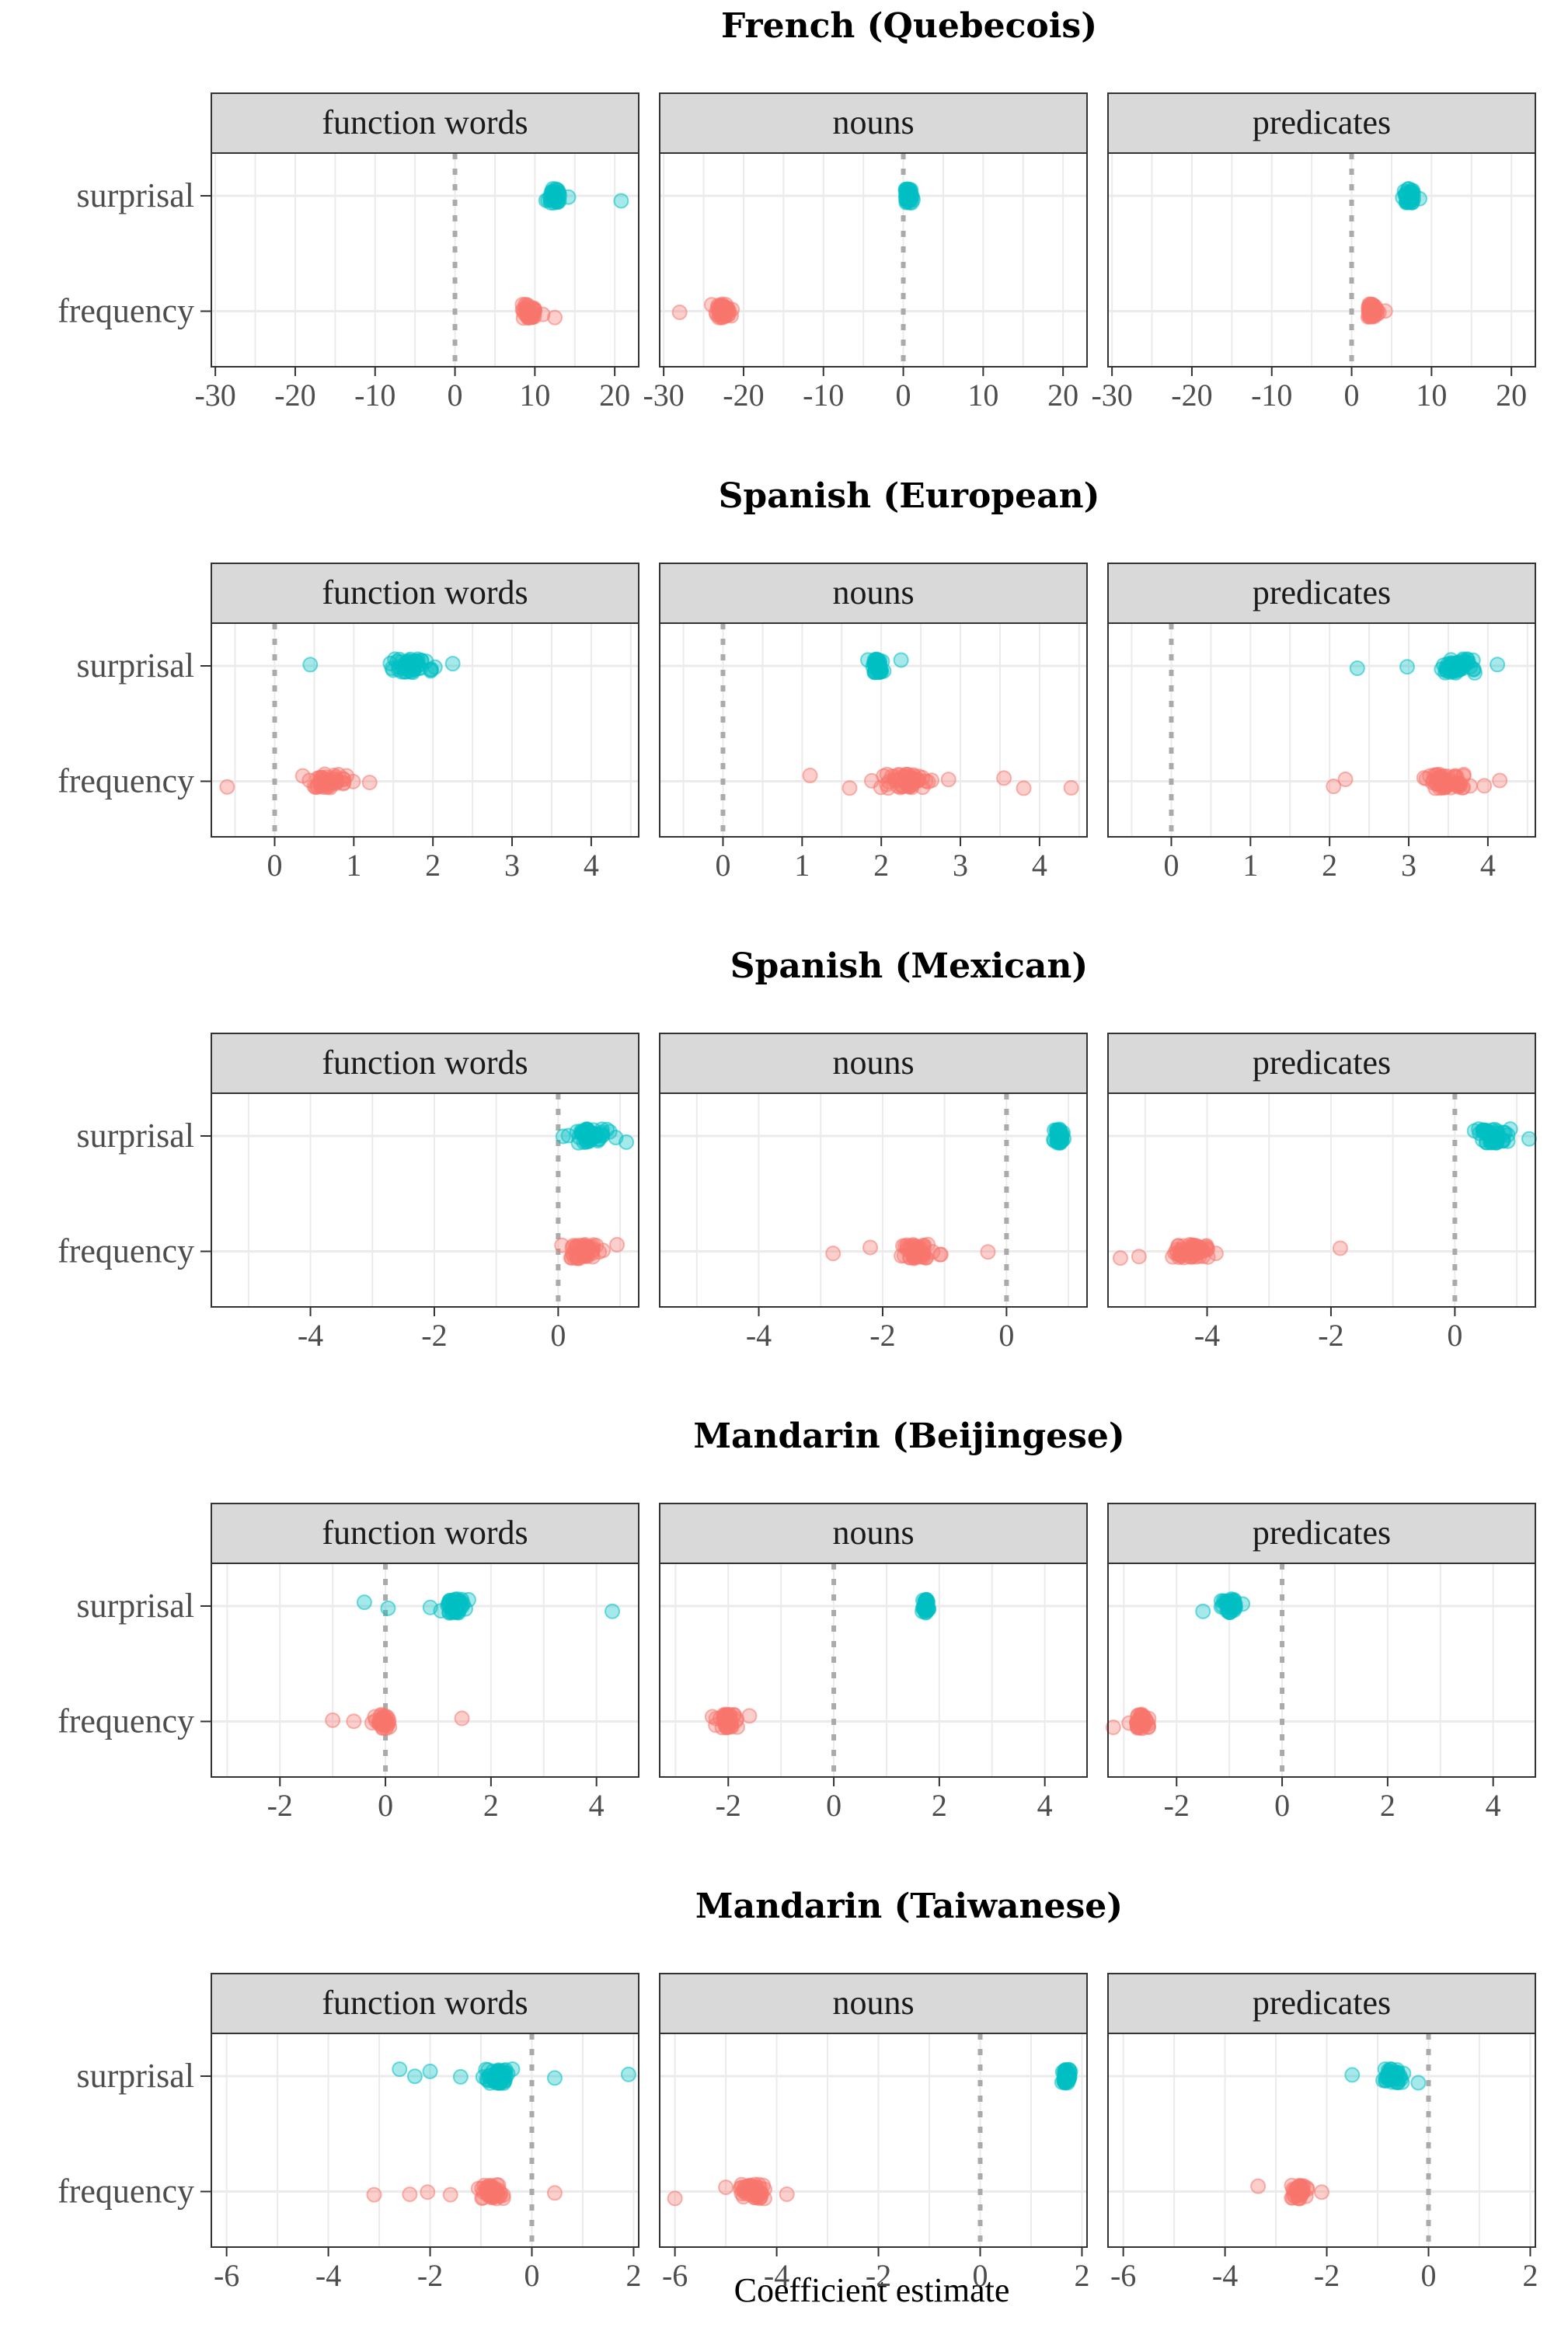 The image size is (1568, 2331). I want to click on panel-title: Spanish (Mexican), so click(909, 966).